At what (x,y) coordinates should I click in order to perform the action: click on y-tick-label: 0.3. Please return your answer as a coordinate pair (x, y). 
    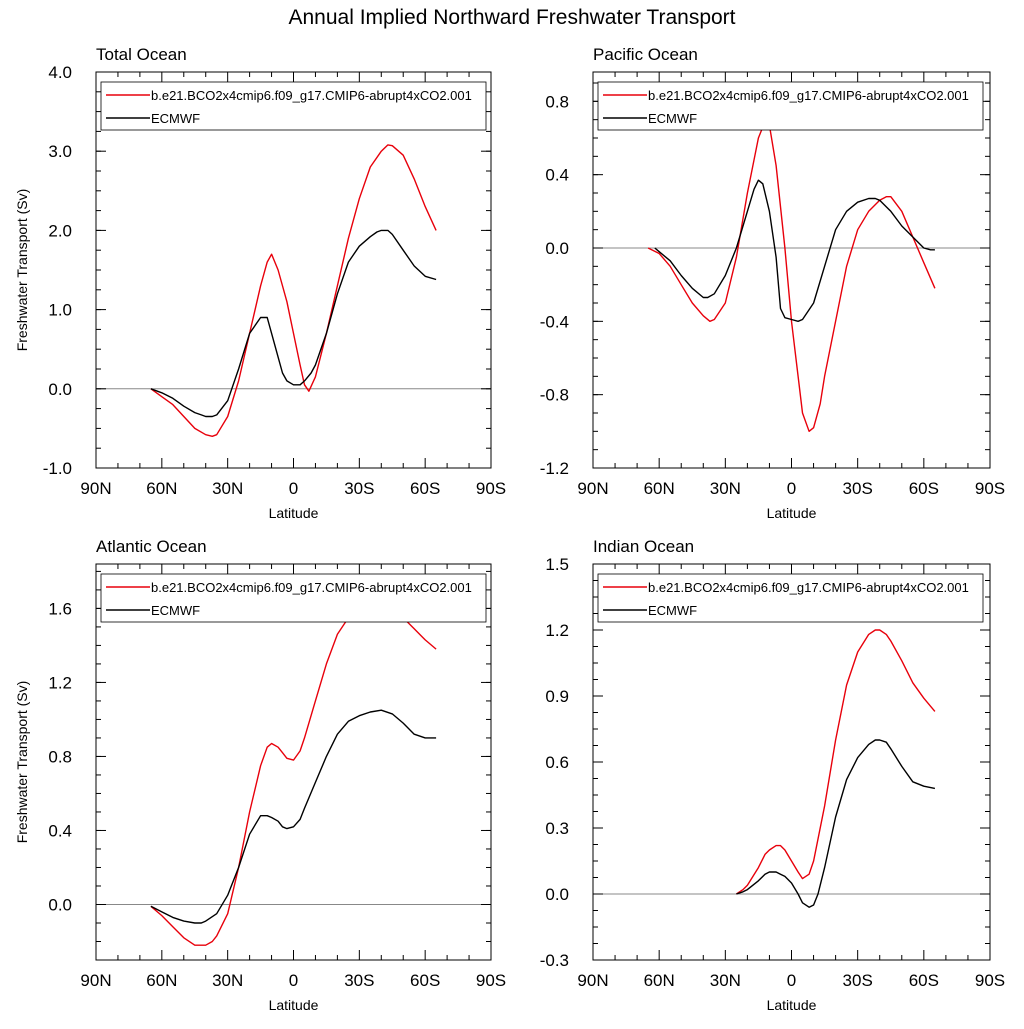
    Looking at the image, I should click on (557, 828).